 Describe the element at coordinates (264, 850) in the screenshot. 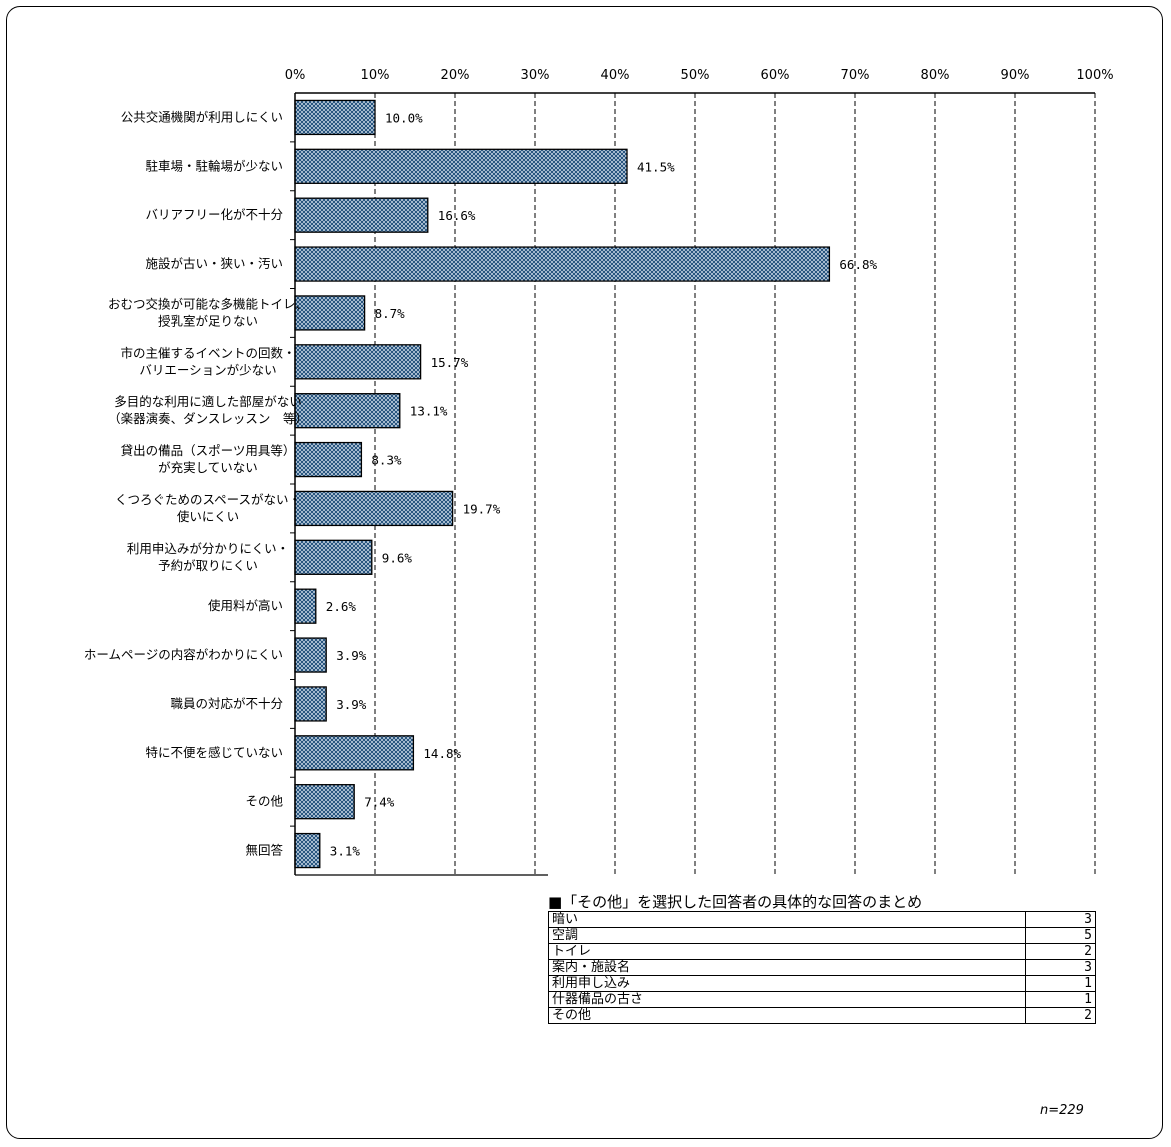

I see `category-label-line: 無回答` at that location.